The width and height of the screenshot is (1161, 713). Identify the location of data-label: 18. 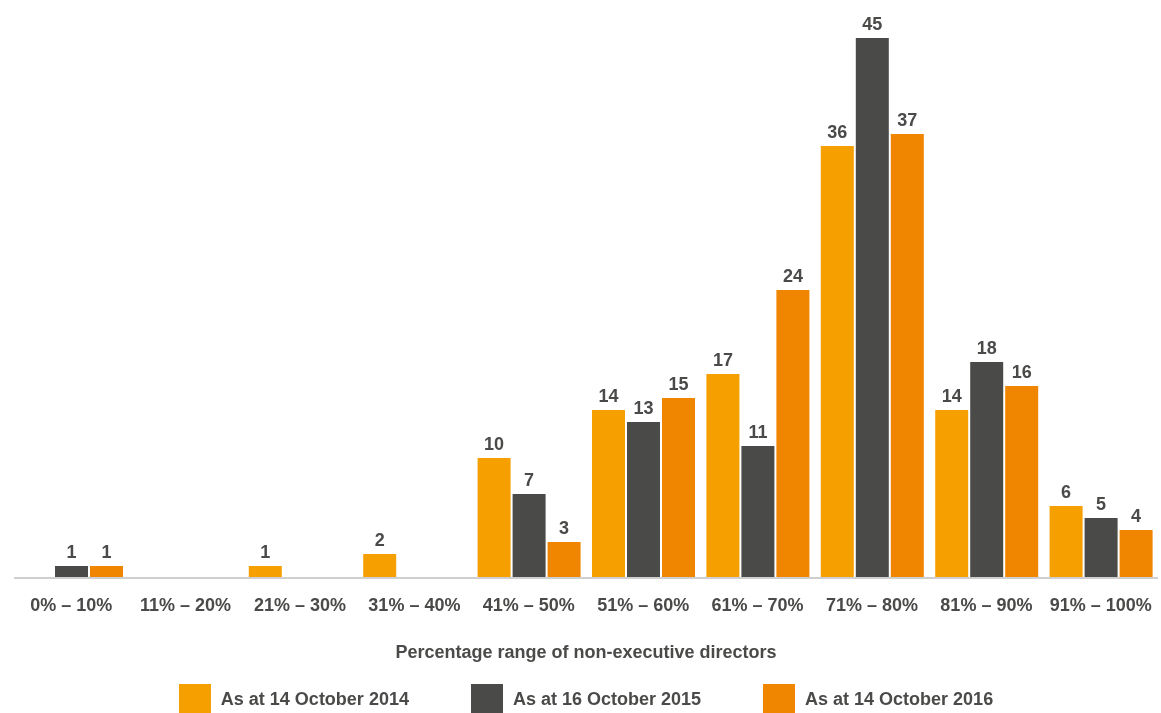
(986, 348).